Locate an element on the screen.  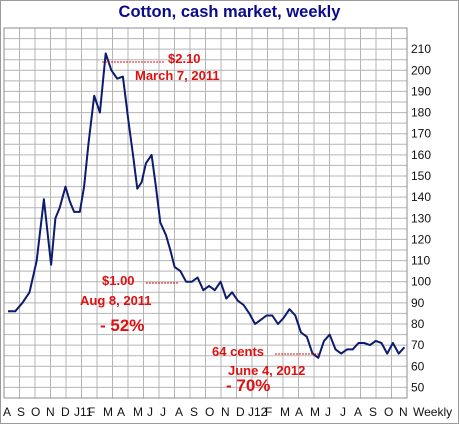
annotation-label: June 4, 2012 is located at coordinates (266, 370).